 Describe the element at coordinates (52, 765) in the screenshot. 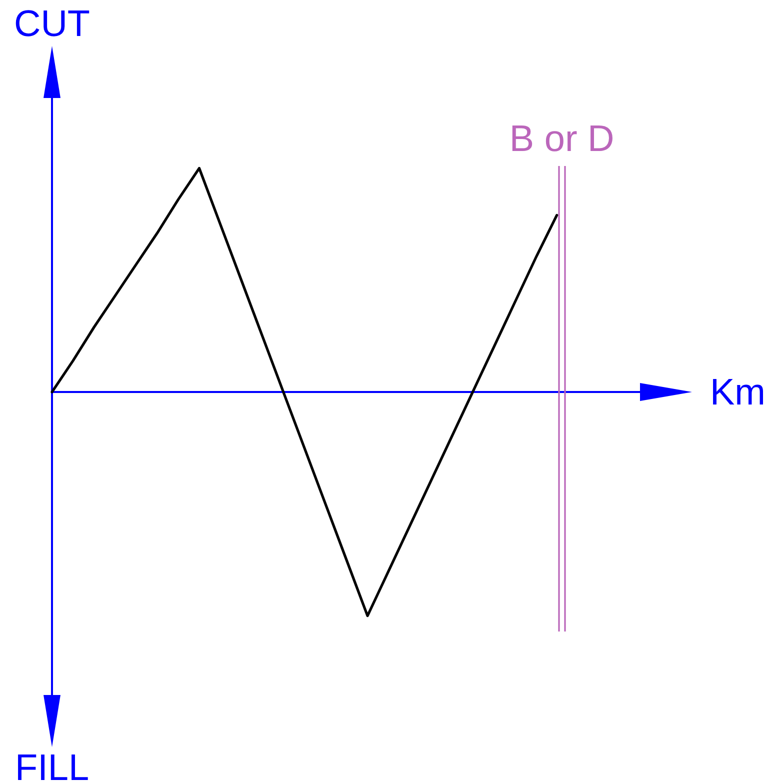

I see `text: FILL` at that location.